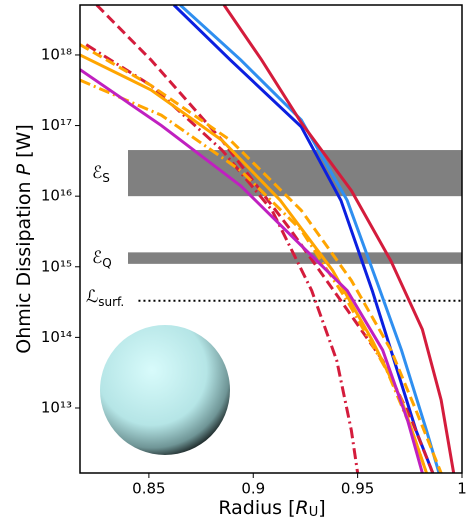 The width and height of the screenshot is (466, 527). What do you see at coordinates (253, 489) in the screenshot?
I see `x-tick-label: 0.9` at bounding box center [253, 489].